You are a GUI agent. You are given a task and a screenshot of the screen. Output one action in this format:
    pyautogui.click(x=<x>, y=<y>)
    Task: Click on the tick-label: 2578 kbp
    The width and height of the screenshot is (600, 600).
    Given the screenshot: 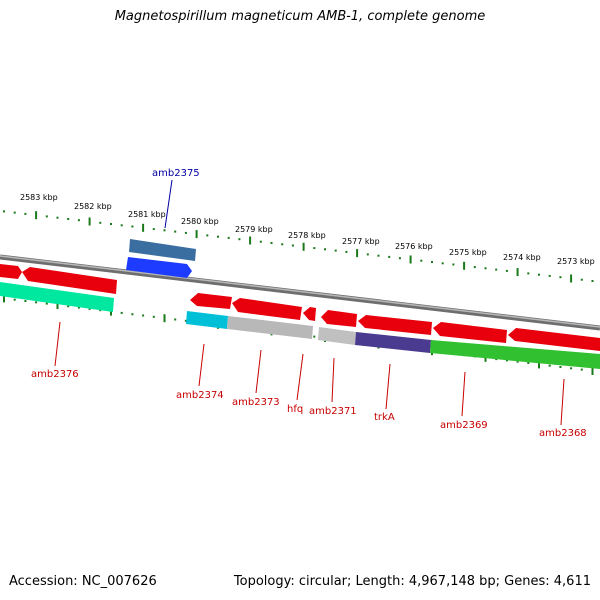 What is the action you would take?
    pyautogui.click(x=307, y=235)
    